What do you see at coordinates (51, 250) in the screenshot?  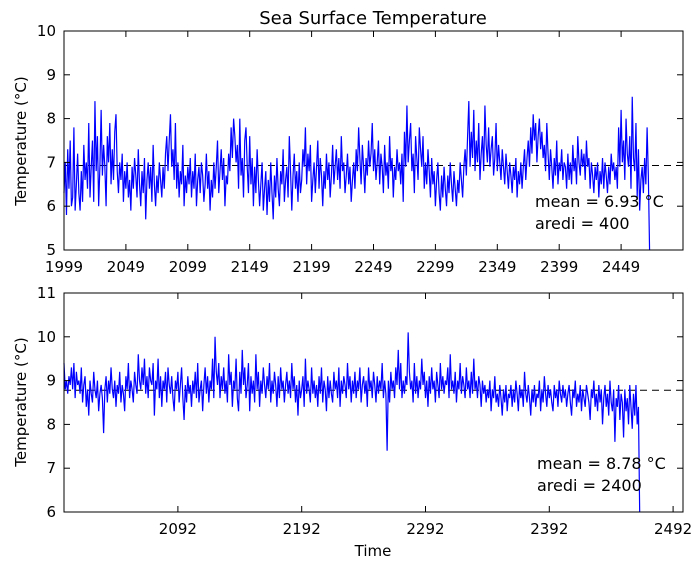 I see `y-tick-label: 5` at bounding box center [51, 250].